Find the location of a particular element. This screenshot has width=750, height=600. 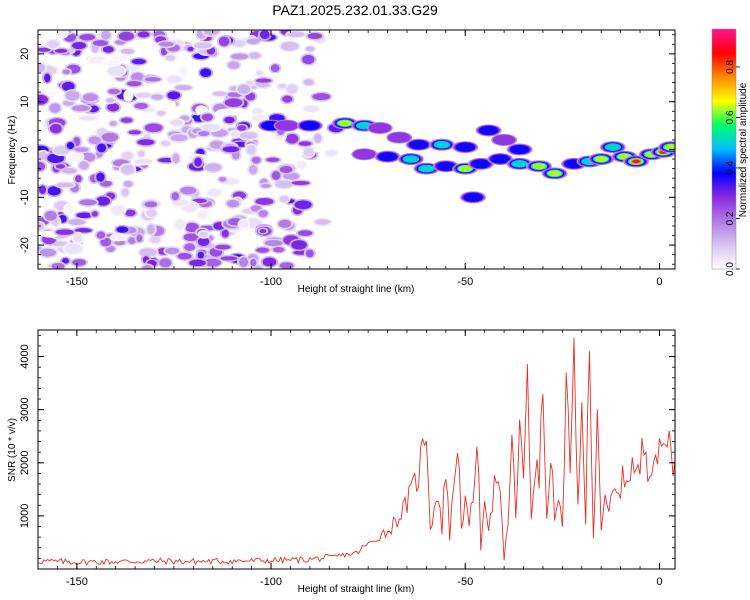

spectrogram-y-tick-label: 0 is located at coordinates (25, 149).